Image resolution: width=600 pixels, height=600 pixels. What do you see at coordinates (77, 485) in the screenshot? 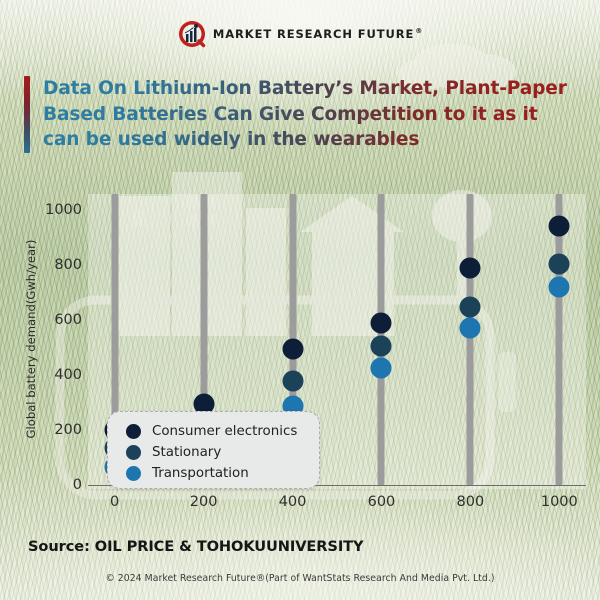
I see `y-axis-tick-0: 0` at bounding box center [77, 485].